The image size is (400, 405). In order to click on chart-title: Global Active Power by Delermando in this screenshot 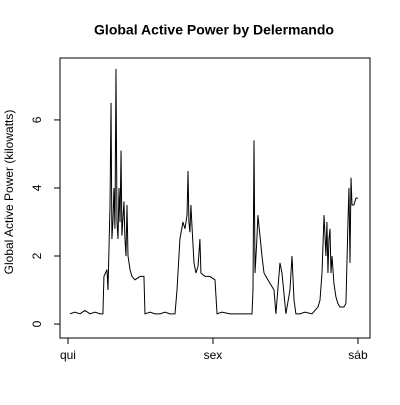, I will do `click(214, 30)`.